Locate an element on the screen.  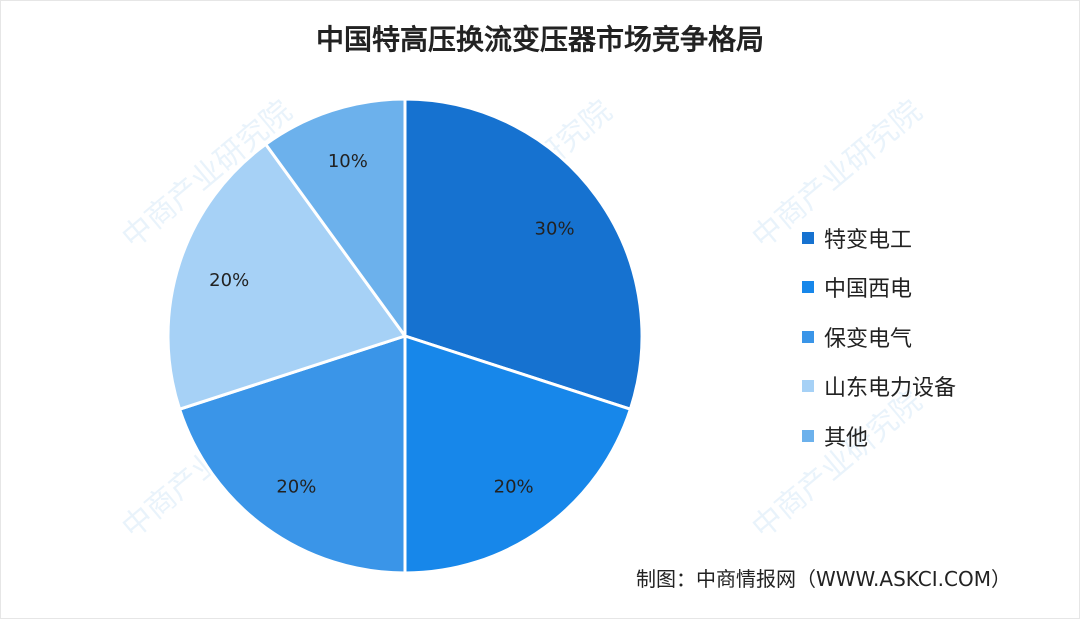
legend-item: 中国西电 is located at coordinates (879, 288).